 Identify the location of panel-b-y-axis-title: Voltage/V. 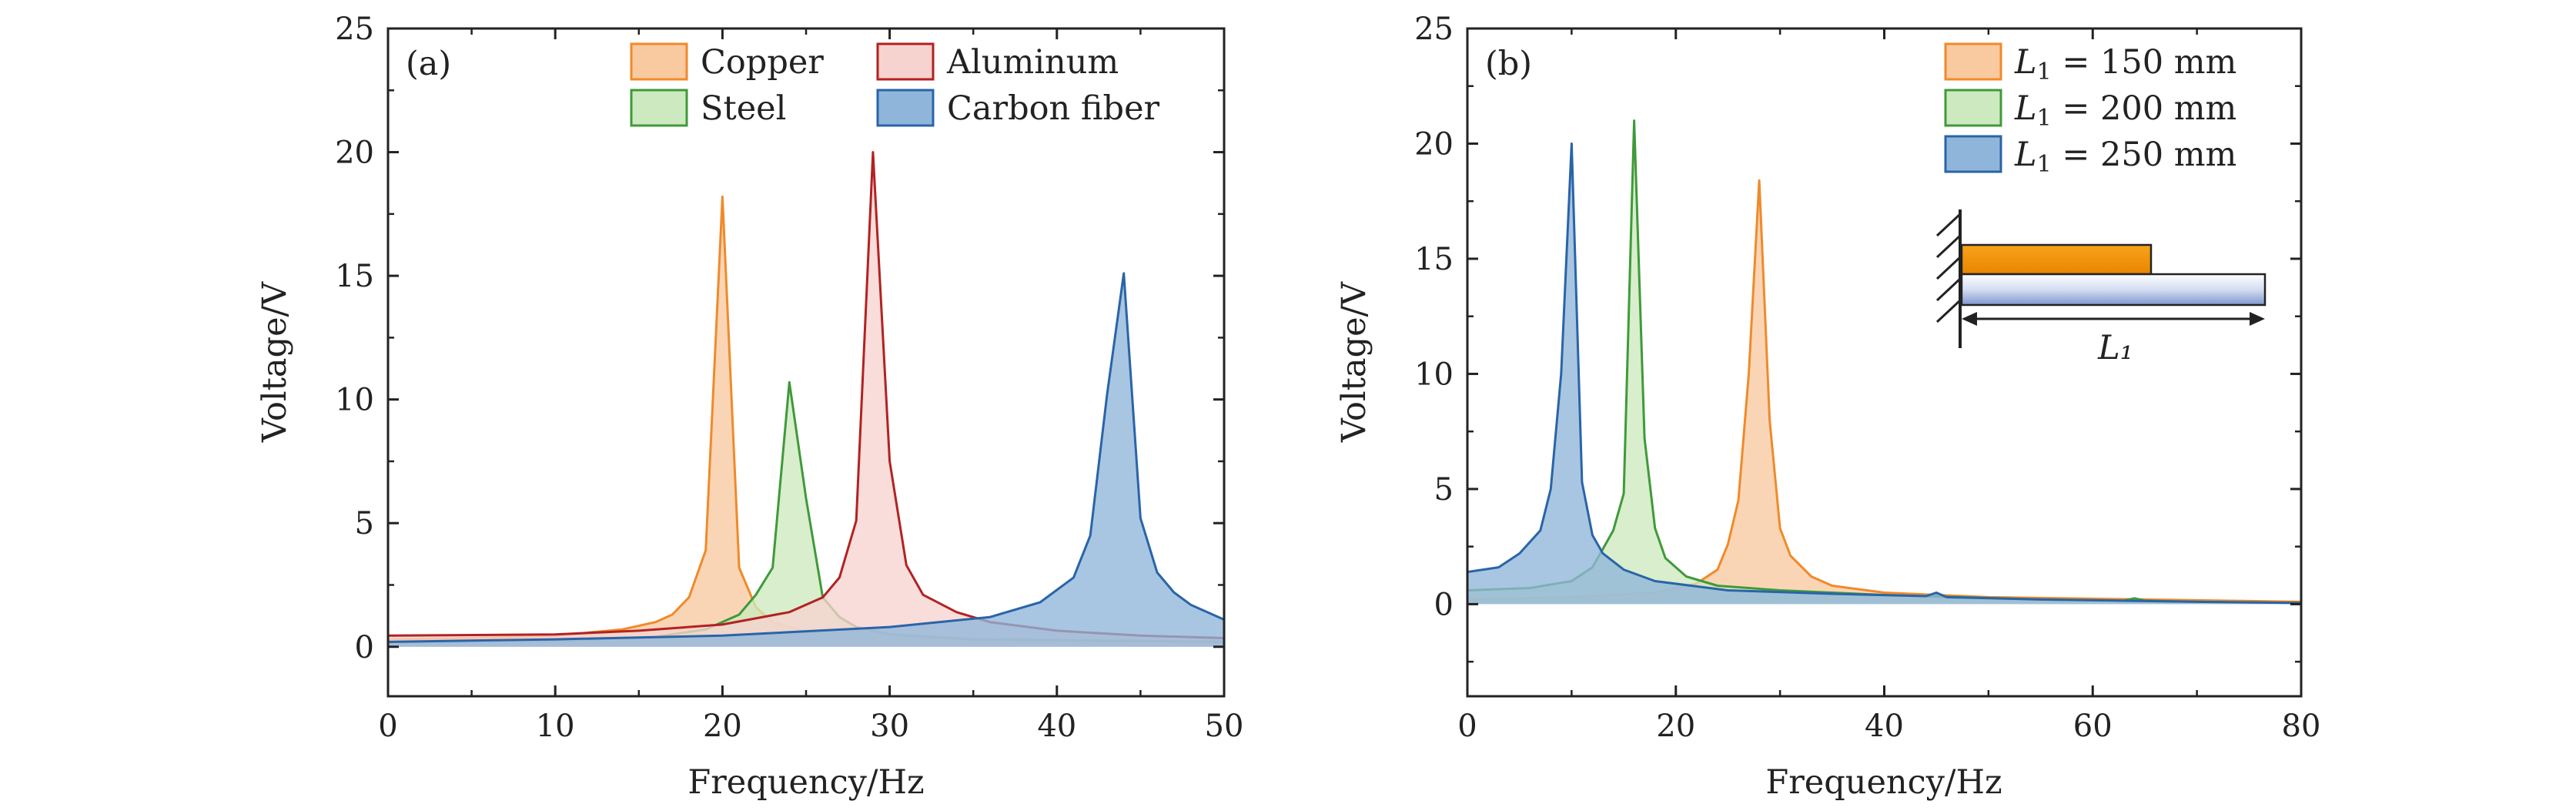
(1354, 362).